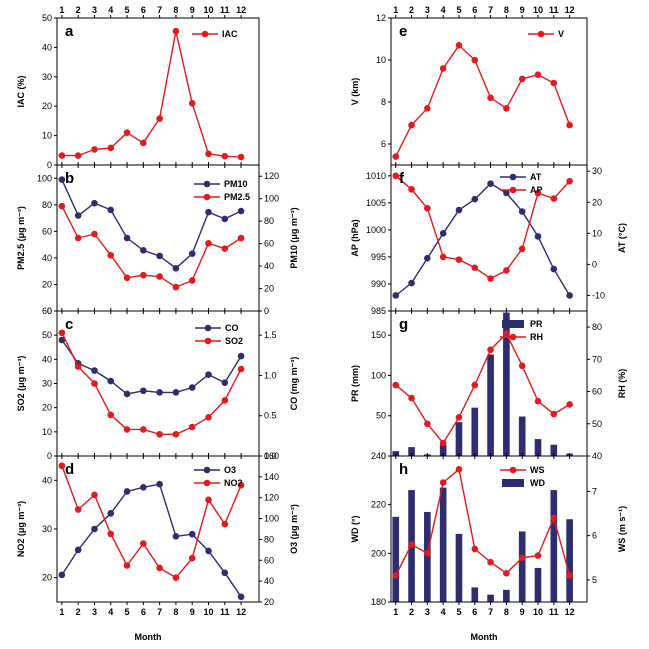  Describe the element at coordinates (151, 383) in the screenshot. I see `series-line-SO2` at that location.